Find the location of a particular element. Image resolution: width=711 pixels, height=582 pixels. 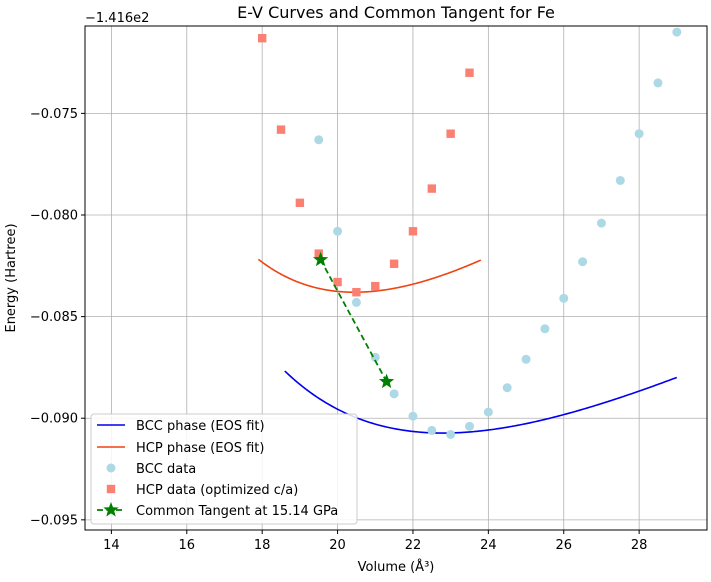

y-tick-label: −0.090 is located at coordinates (54, 419).